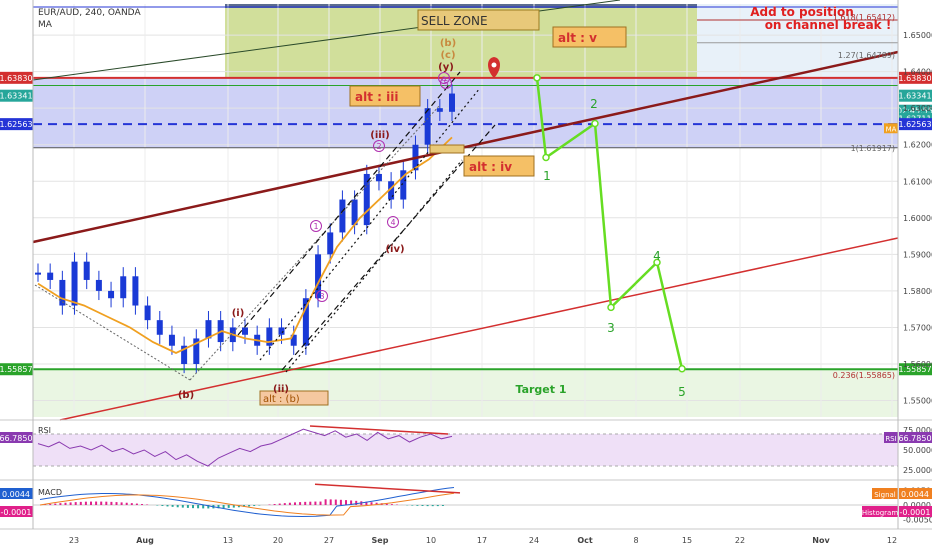  I want to click on channel-lower-dashed, so click(388, 247).